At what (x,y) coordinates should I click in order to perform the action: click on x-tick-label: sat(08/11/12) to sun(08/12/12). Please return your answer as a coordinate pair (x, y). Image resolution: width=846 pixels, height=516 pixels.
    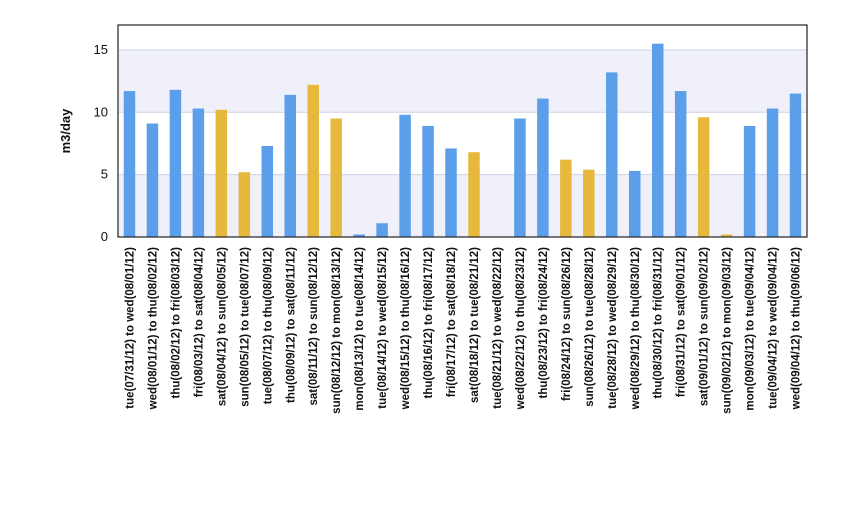
    Looking at the image, I should click on (314, 326).